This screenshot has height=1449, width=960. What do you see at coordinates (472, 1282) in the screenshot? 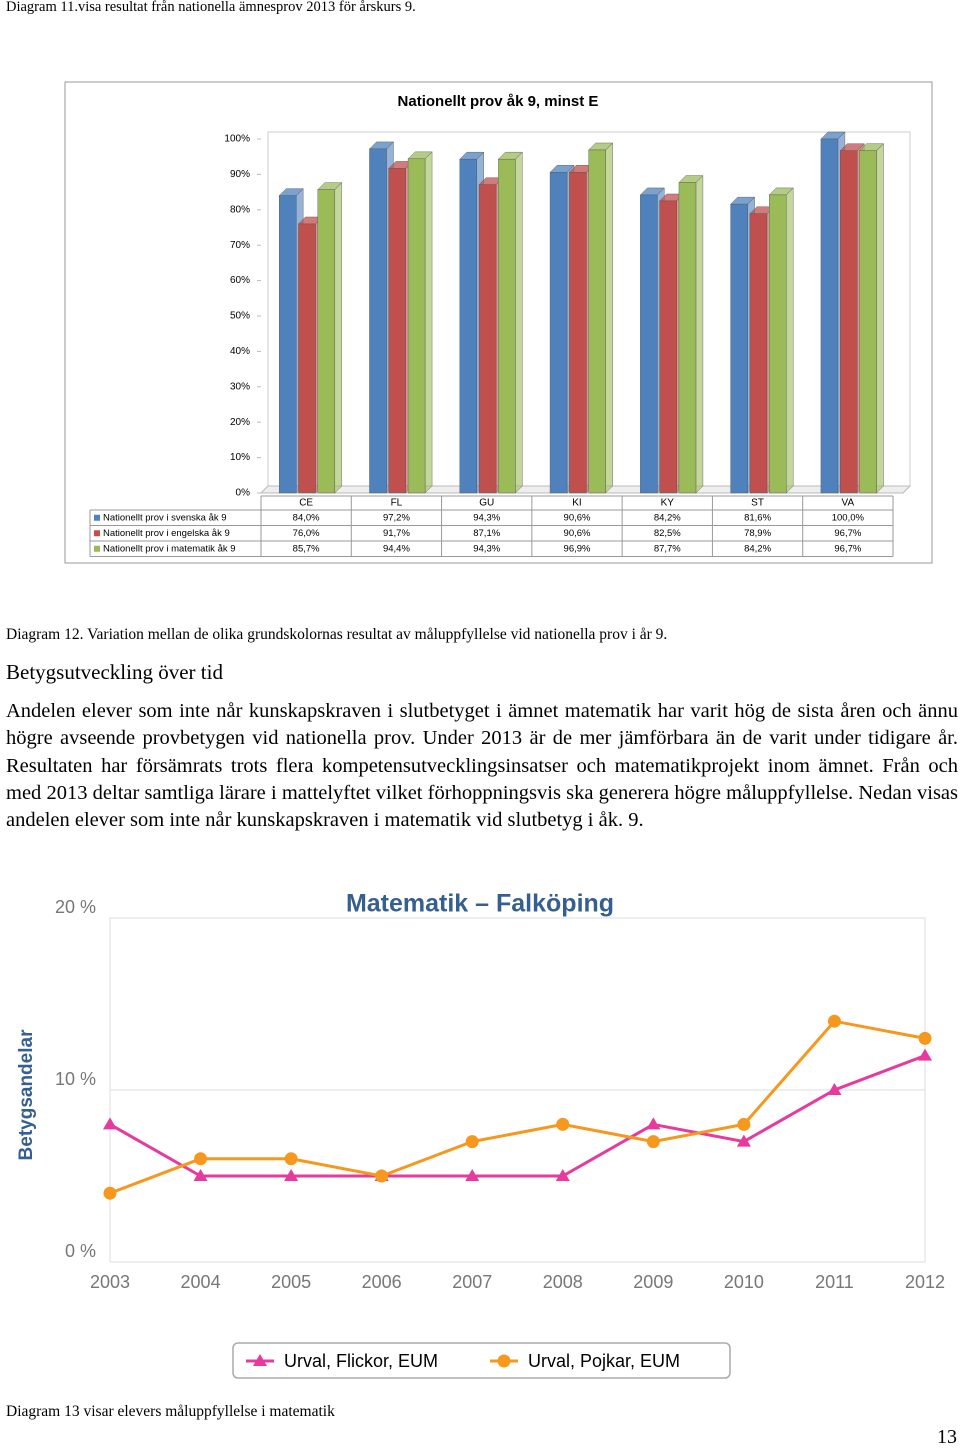
I see `x-tick-label: 2007` at bounding box center [472, 1282].